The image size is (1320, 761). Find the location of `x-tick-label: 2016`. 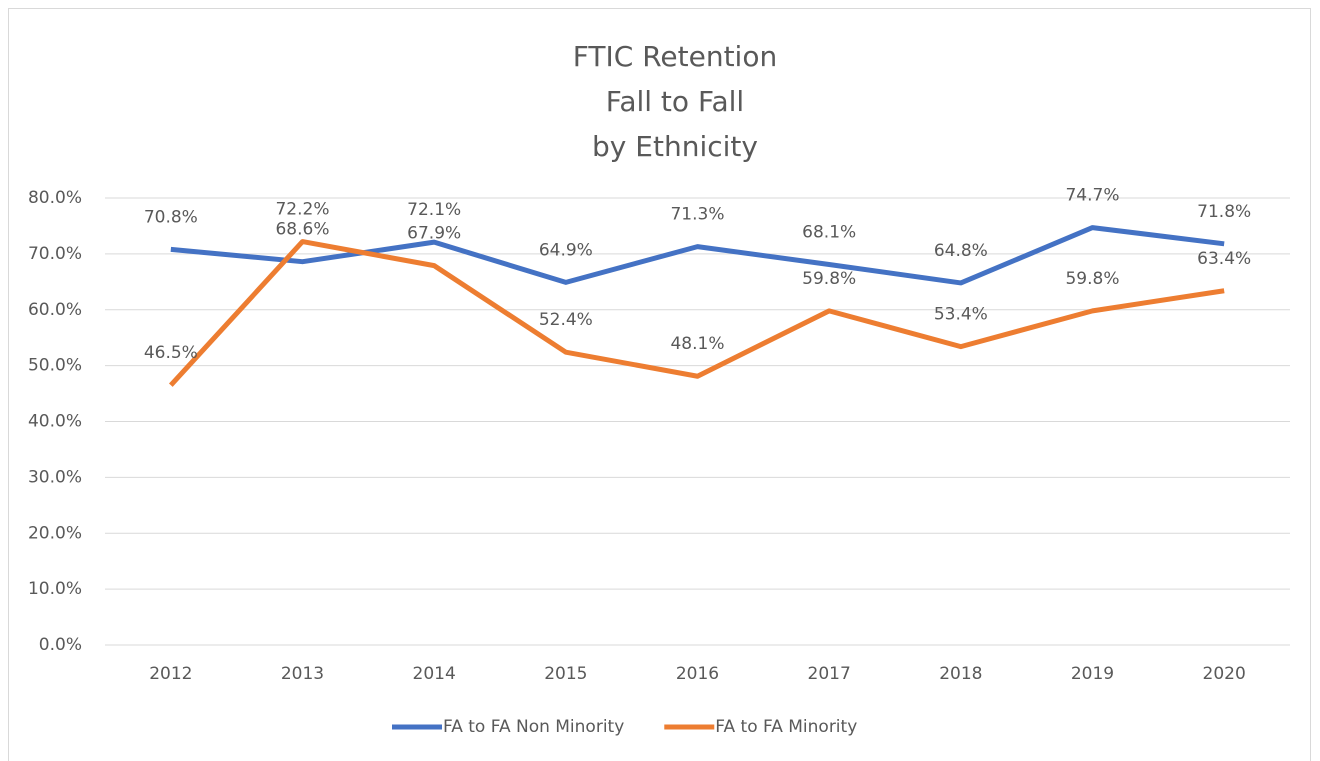

x-tick-label: 2016 is located at coordinates (697, 674).